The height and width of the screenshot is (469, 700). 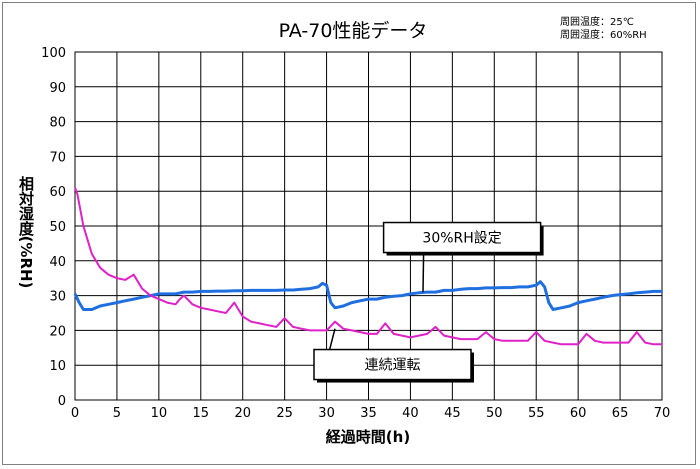 What do you see at coordinates (423, 272) in the screenshot?
I see `callout-leader` at bounding box center [423, 272].